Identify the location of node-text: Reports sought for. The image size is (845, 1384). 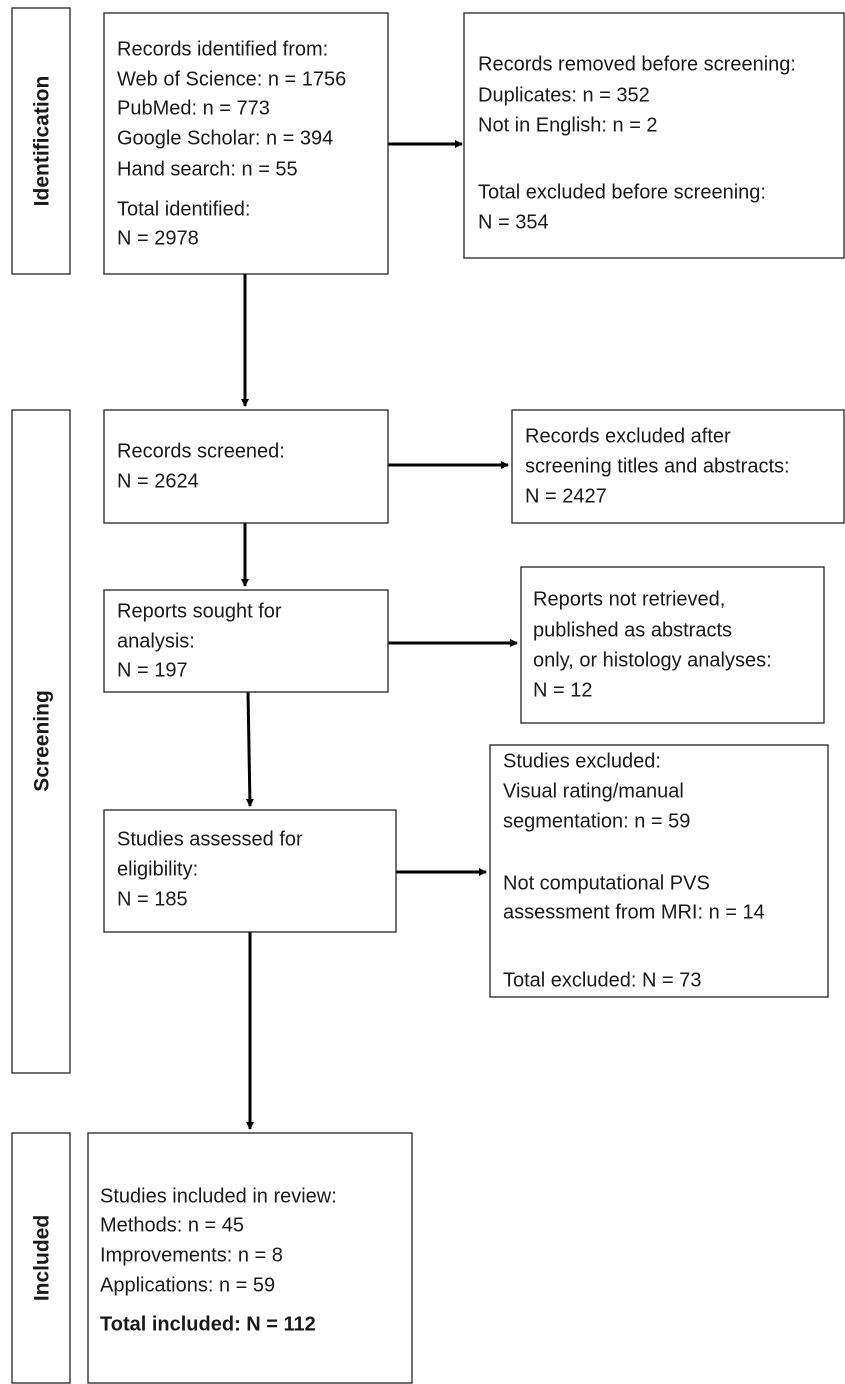
(199, 611).